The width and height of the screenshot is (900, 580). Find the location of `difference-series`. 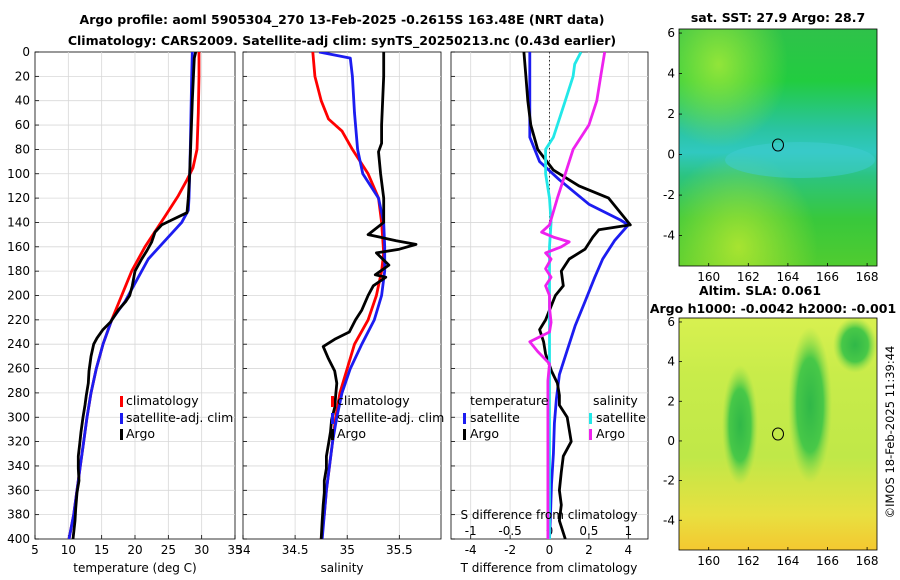

difference-series is located at coordinates (577, 295).